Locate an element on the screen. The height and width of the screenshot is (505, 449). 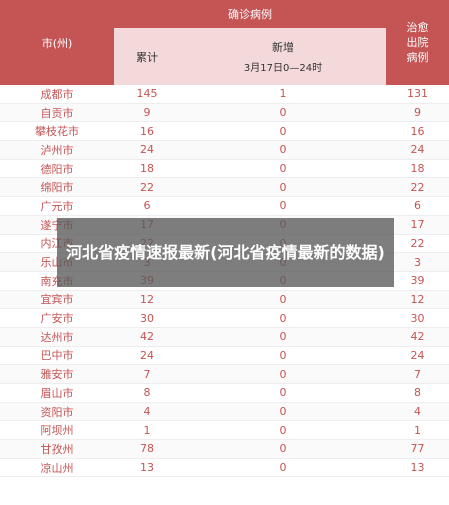
article-title-banner: 河北省疫情速报最新(河北省疫情最新的数据) is located at coordinates (225, 252).